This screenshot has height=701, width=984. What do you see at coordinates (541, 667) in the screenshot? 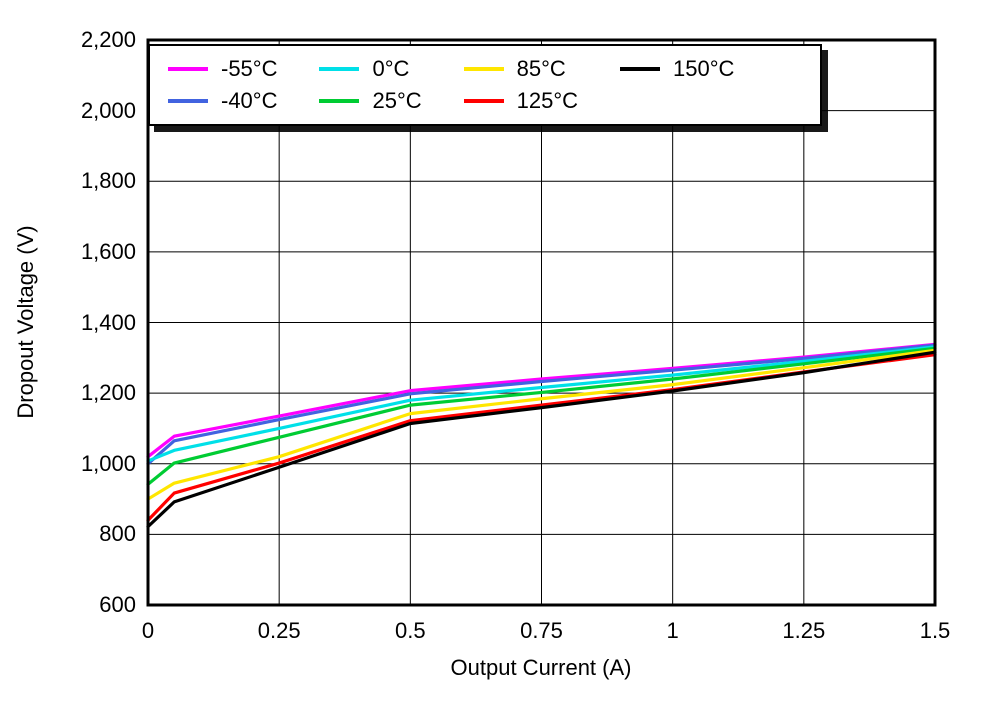
I see `x-axis-title: Output Current (A)` at bounding box center [541, 667].